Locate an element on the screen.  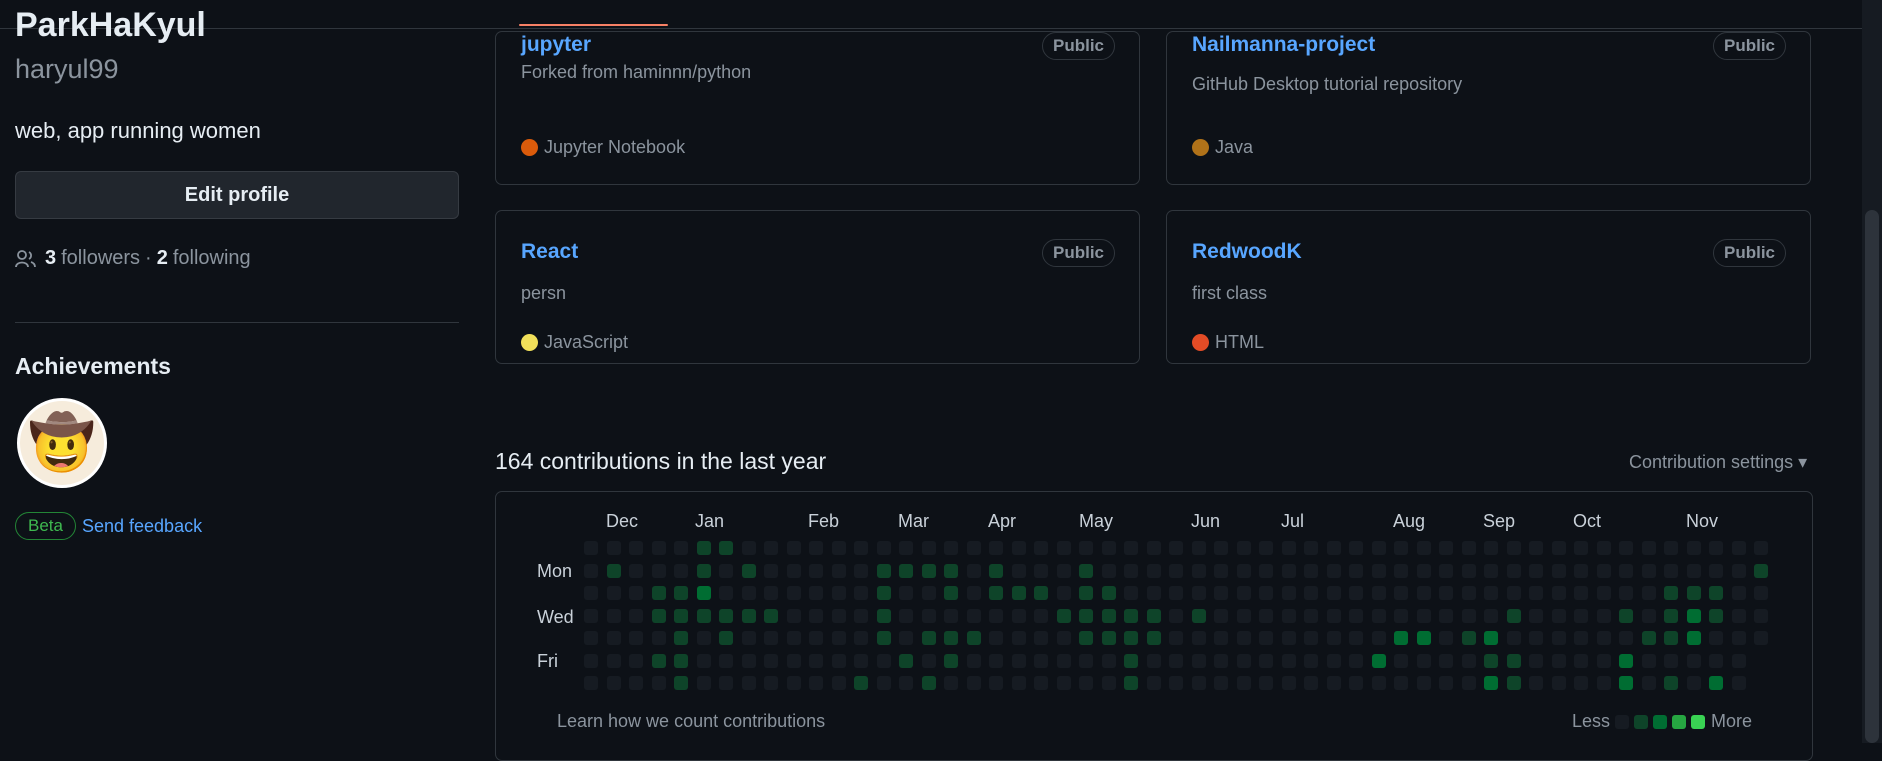
following-count: 2 is located at coordinates (162, 258).